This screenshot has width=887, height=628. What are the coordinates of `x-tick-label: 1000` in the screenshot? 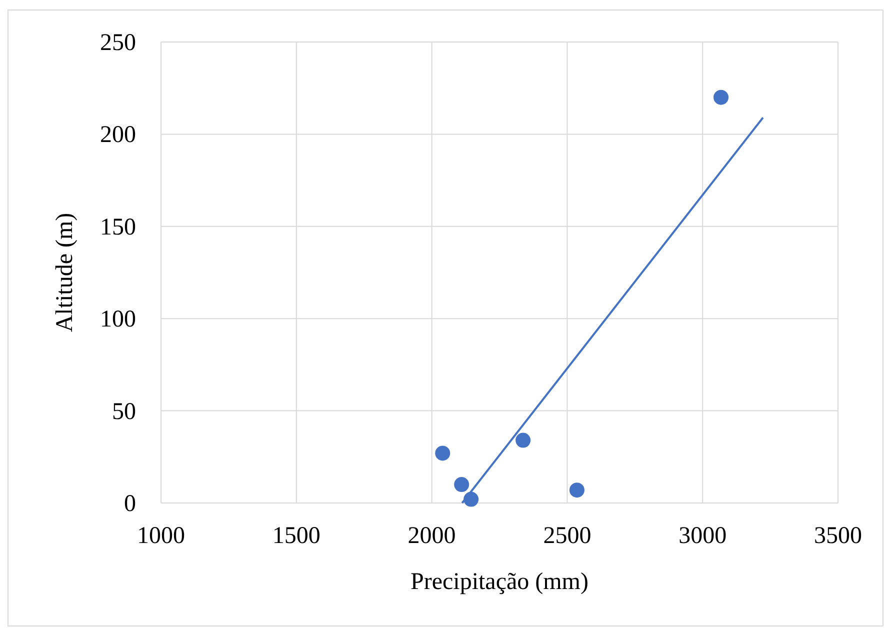 It's located at (161, 536).